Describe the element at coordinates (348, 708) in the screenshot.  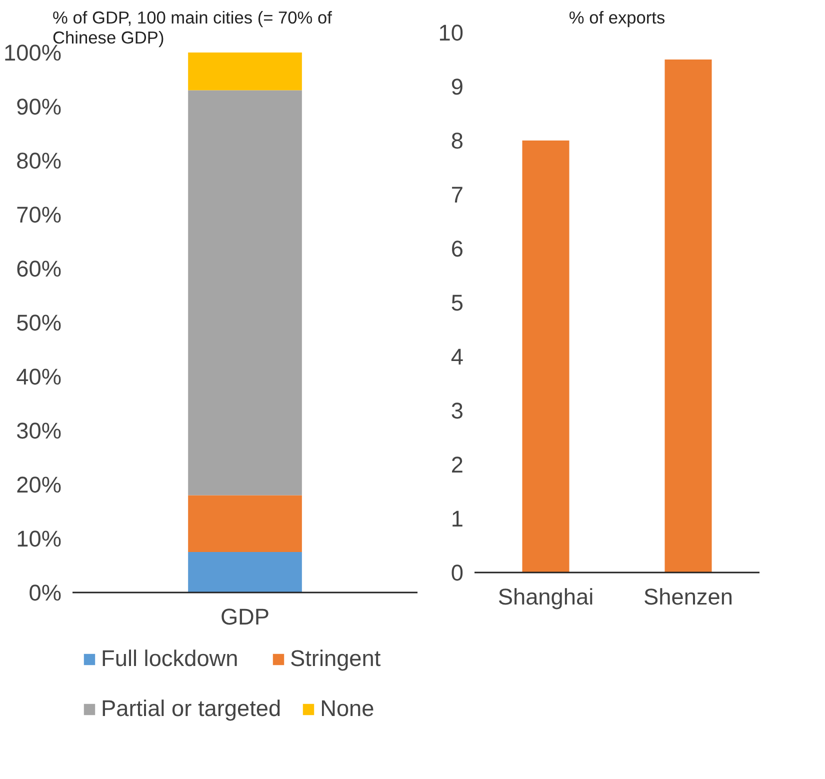
I see `legend-label: None` at that location.